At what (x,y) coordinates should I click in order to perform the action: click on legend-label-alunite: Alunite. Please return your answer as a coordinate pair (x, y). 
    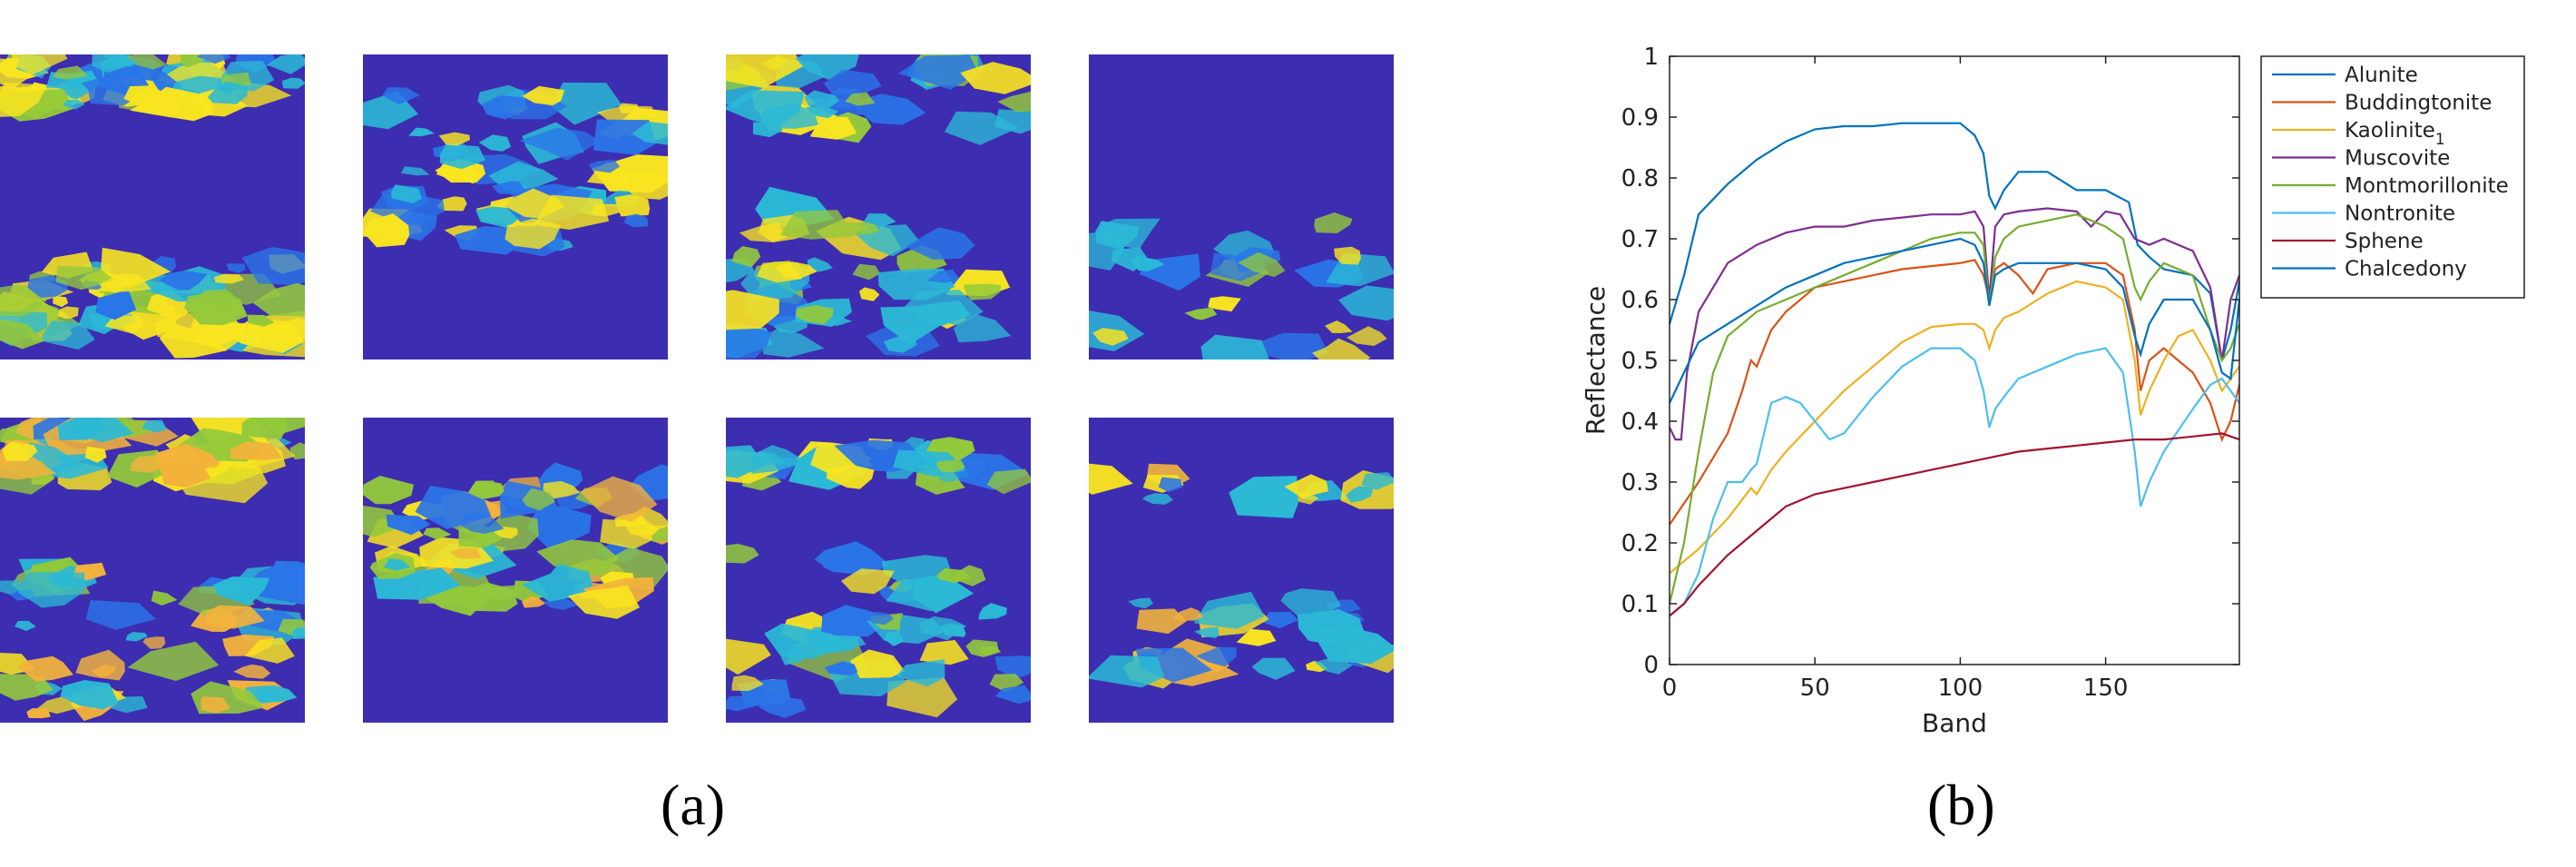
    Looking at the image, I should click on (2381, 75).